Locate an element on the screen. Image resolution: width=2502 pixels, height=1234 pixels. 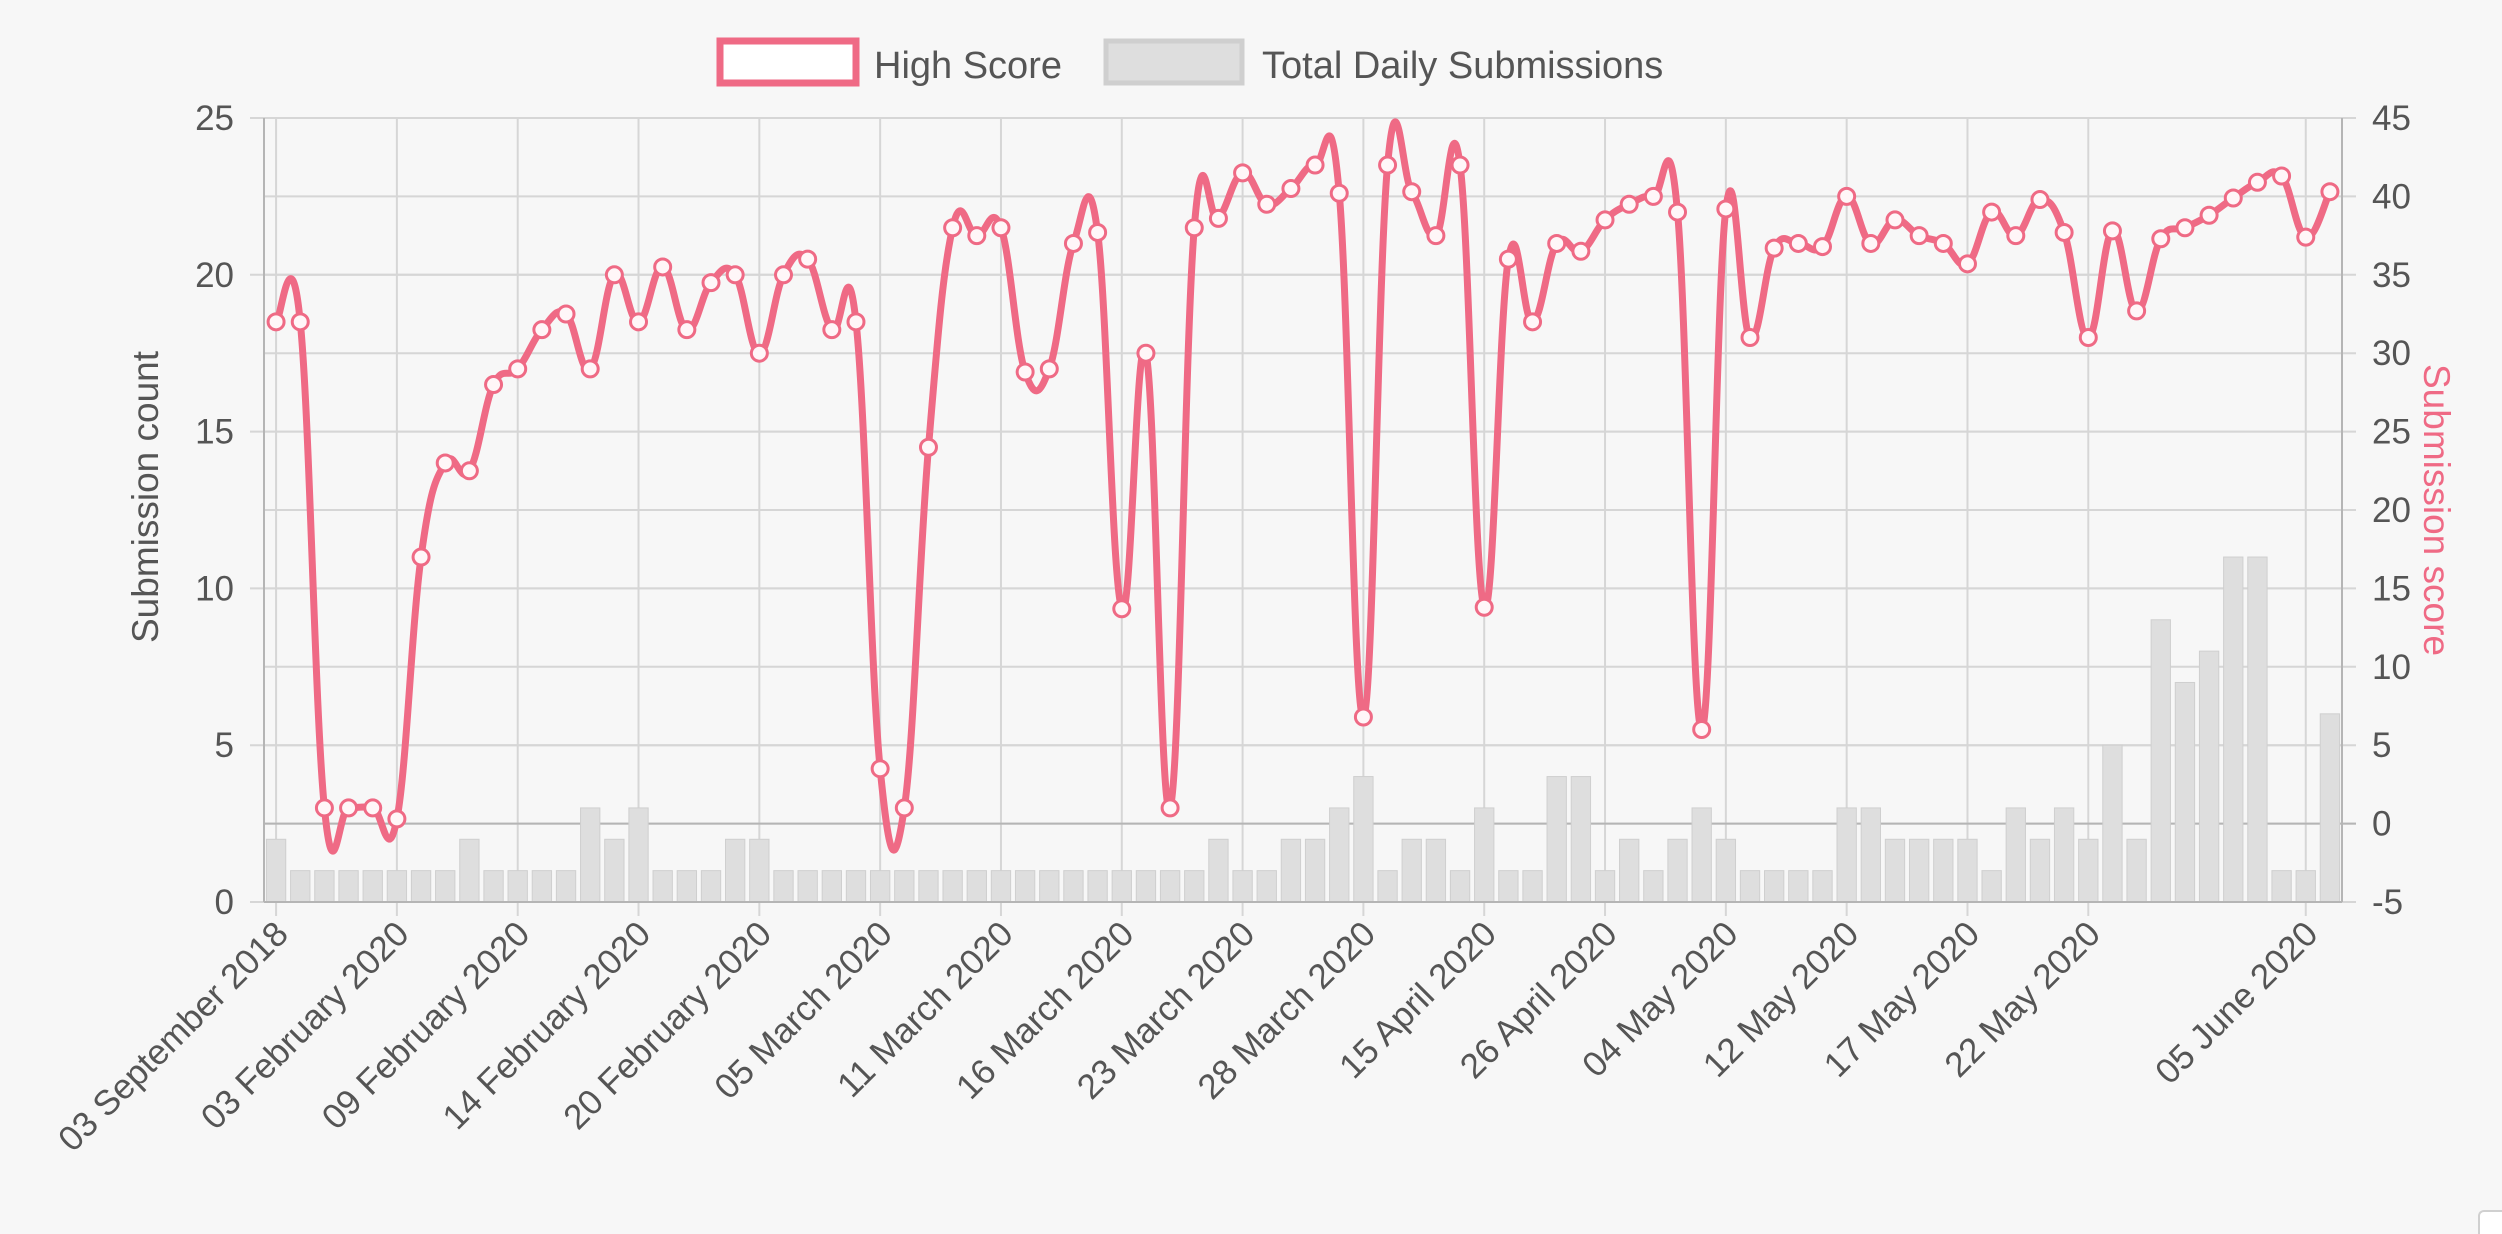
x-tick-label: 20 February 2020 is located at coordinates (667, 1025).